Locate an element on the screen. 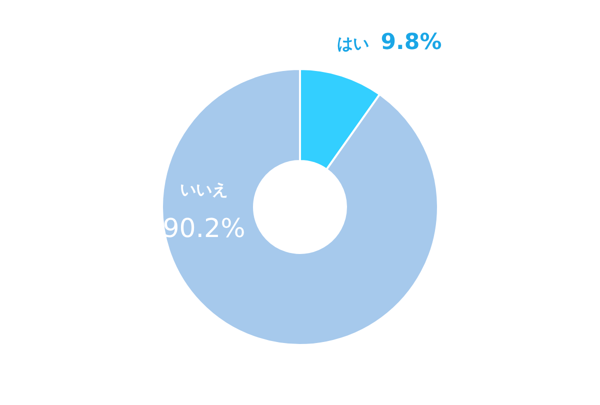 The image size is (600, 405). data-label: 90.2% is located at coordinates (204, 229).